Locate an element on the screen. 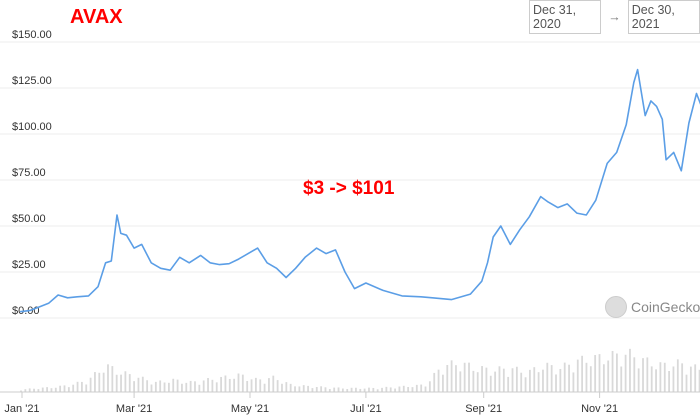  chart-title: AVAX is located at coordinates (96, 17).